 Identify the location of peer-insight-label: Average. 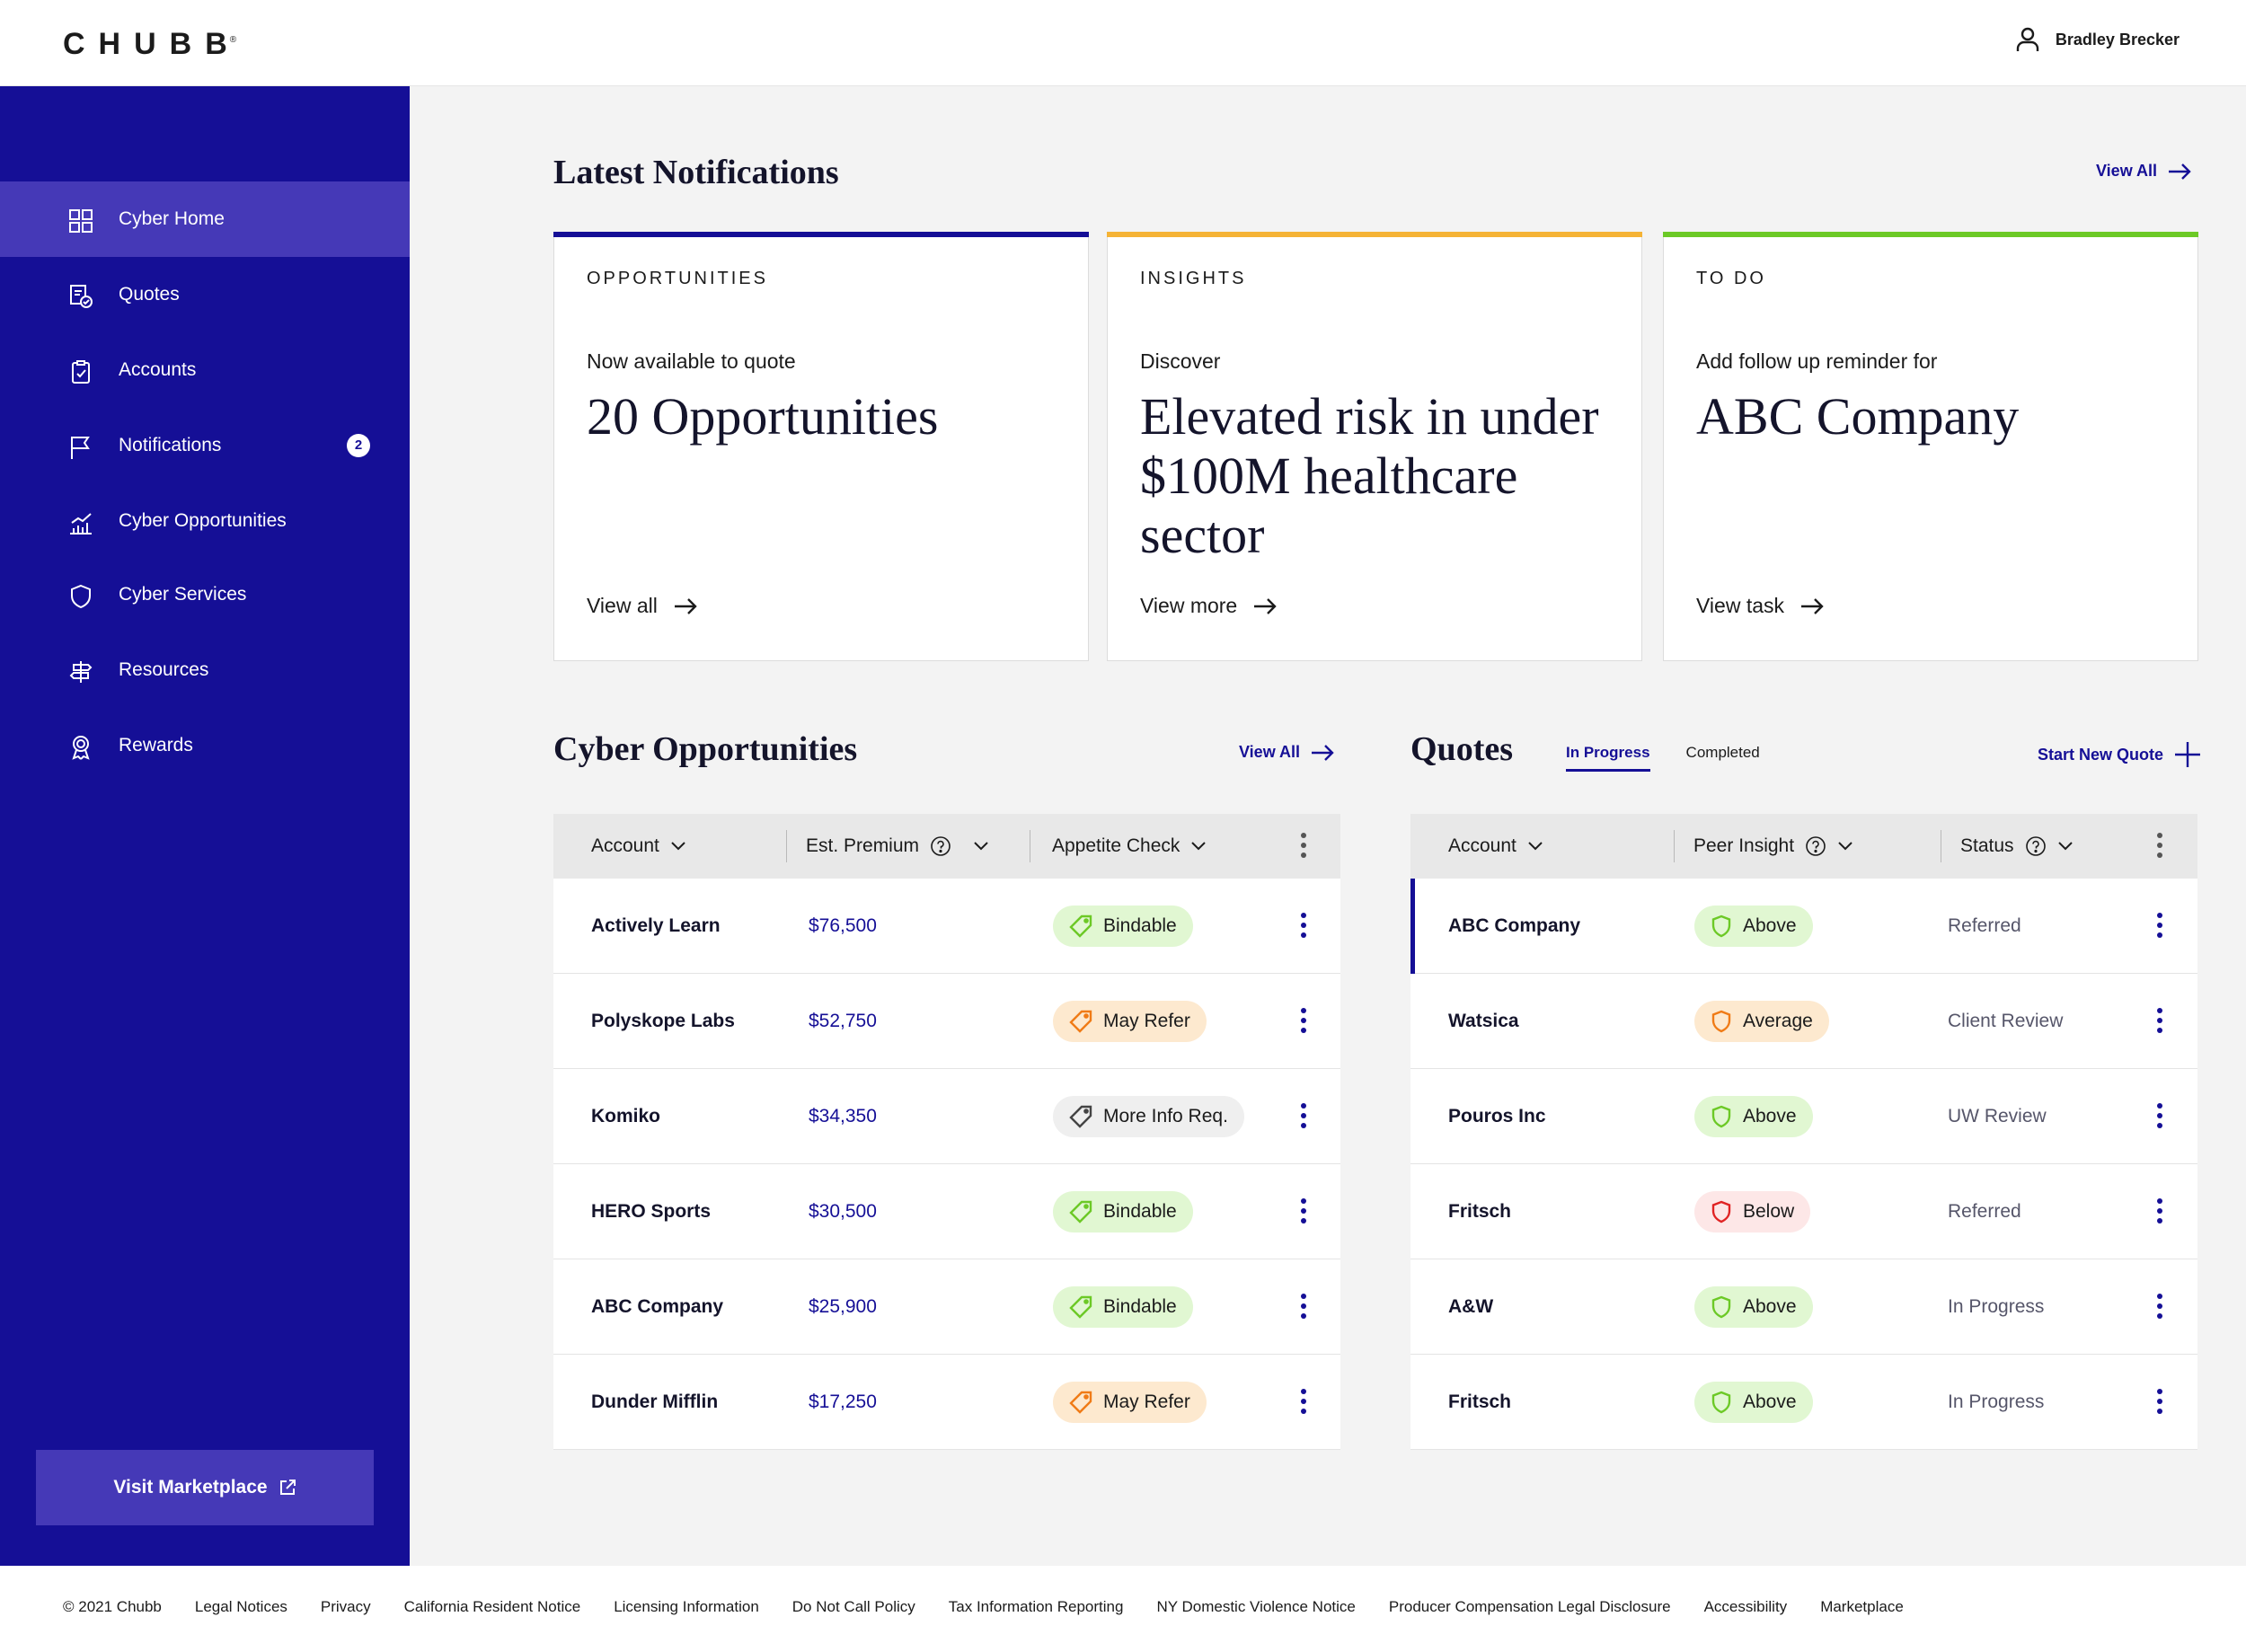
(1778, 1021).